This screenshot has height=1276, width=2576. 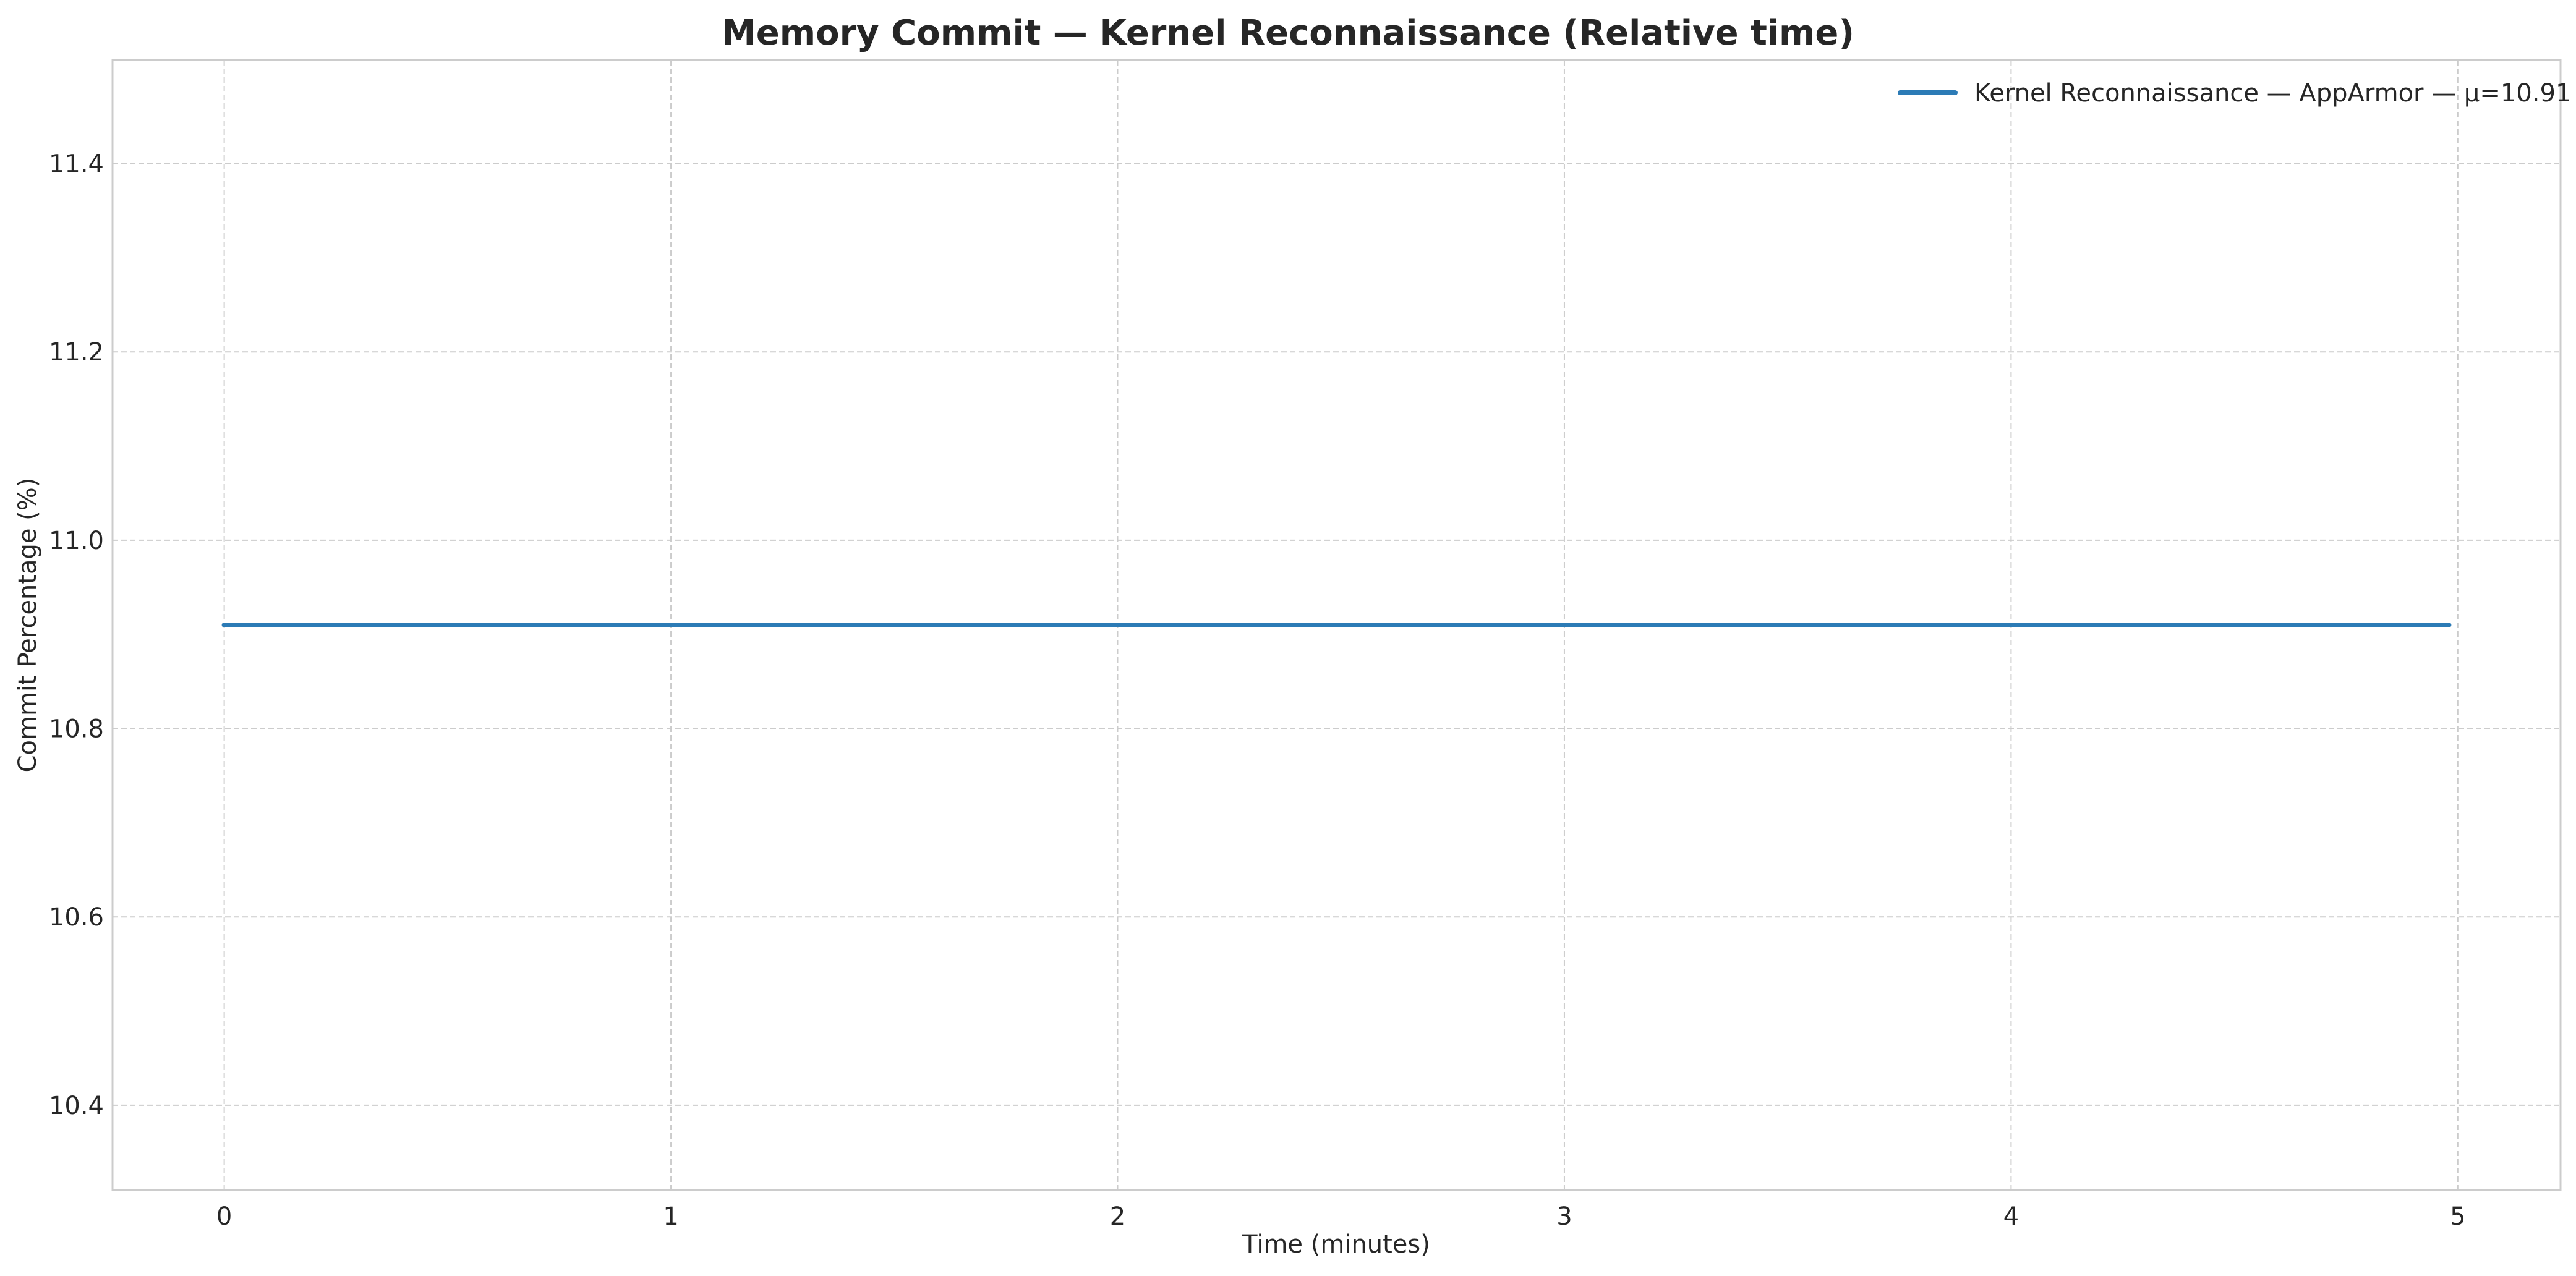 What do you see at coordinates (76, 164) in the screenshot?
I see `y-tick-label: 11.4` at bounding box center [76, 164].